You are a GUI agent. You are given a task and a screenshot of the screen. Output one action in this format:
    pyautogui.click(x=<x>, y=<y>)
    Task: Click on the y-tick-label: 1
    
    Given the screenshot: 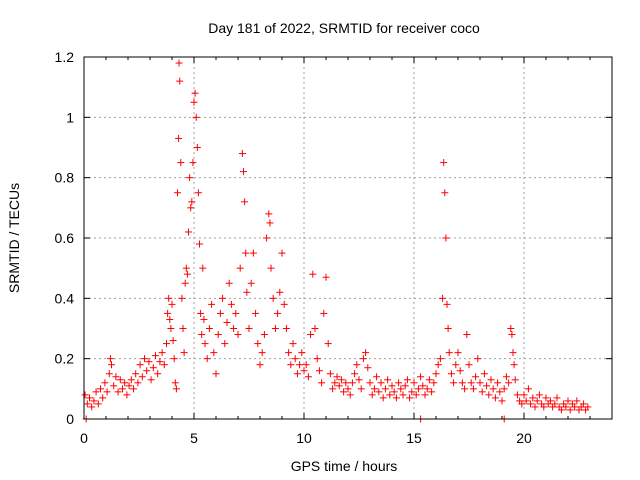 What is the action you would take?
    pyautogui.click(x=70, y=117)
    